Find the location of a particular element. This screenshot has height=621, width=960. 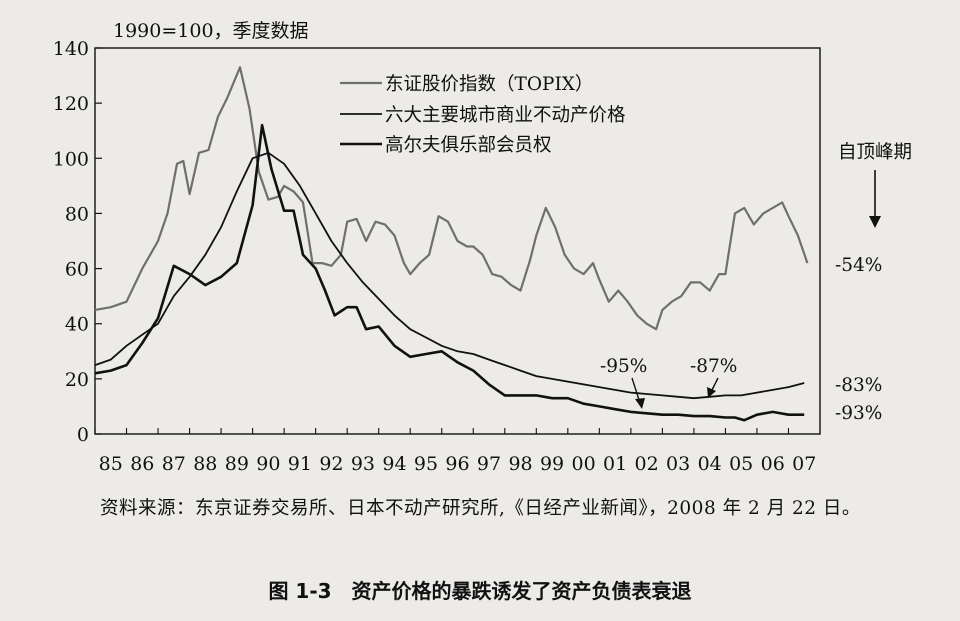

x-tick-label: 02 is located at coordinates (647, 464).